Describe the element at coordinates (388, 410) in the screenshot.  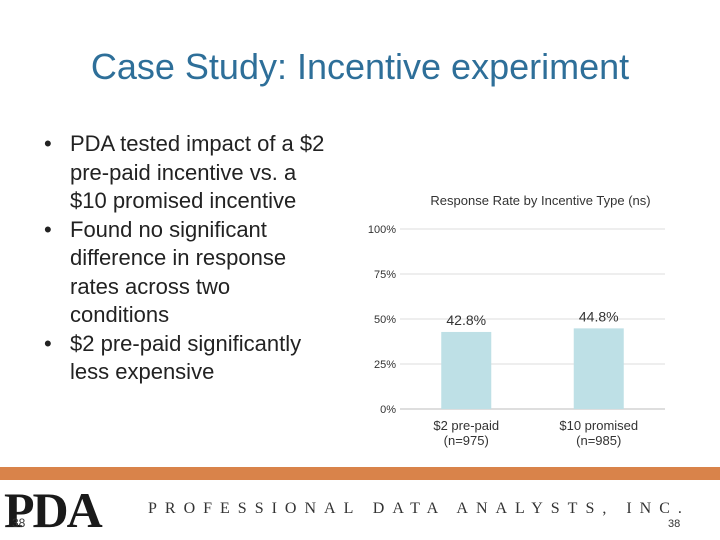
I see `y-tick-label: 0%` at that location.